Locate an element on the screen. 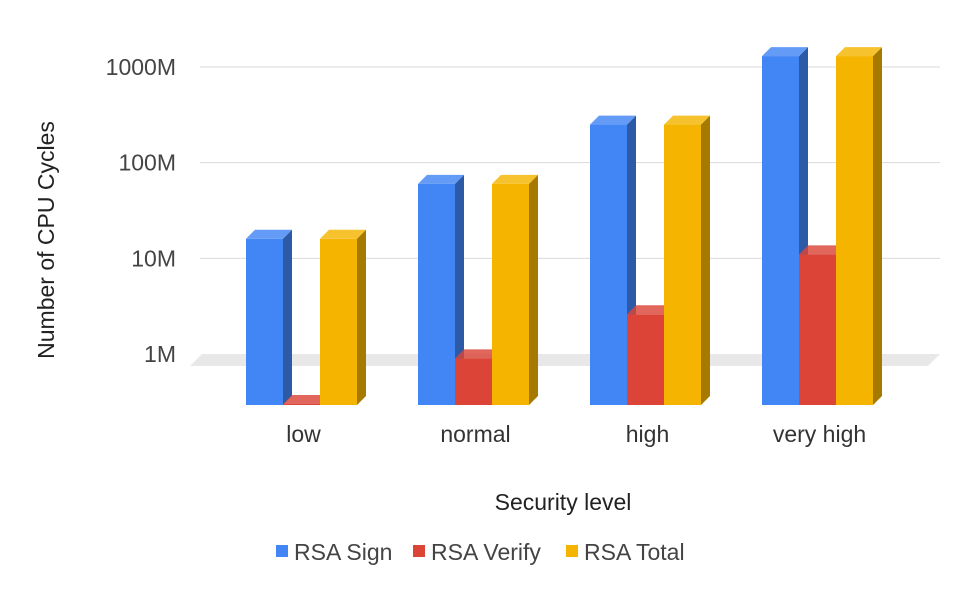  floor-plane is located at coordinates (565, 360).